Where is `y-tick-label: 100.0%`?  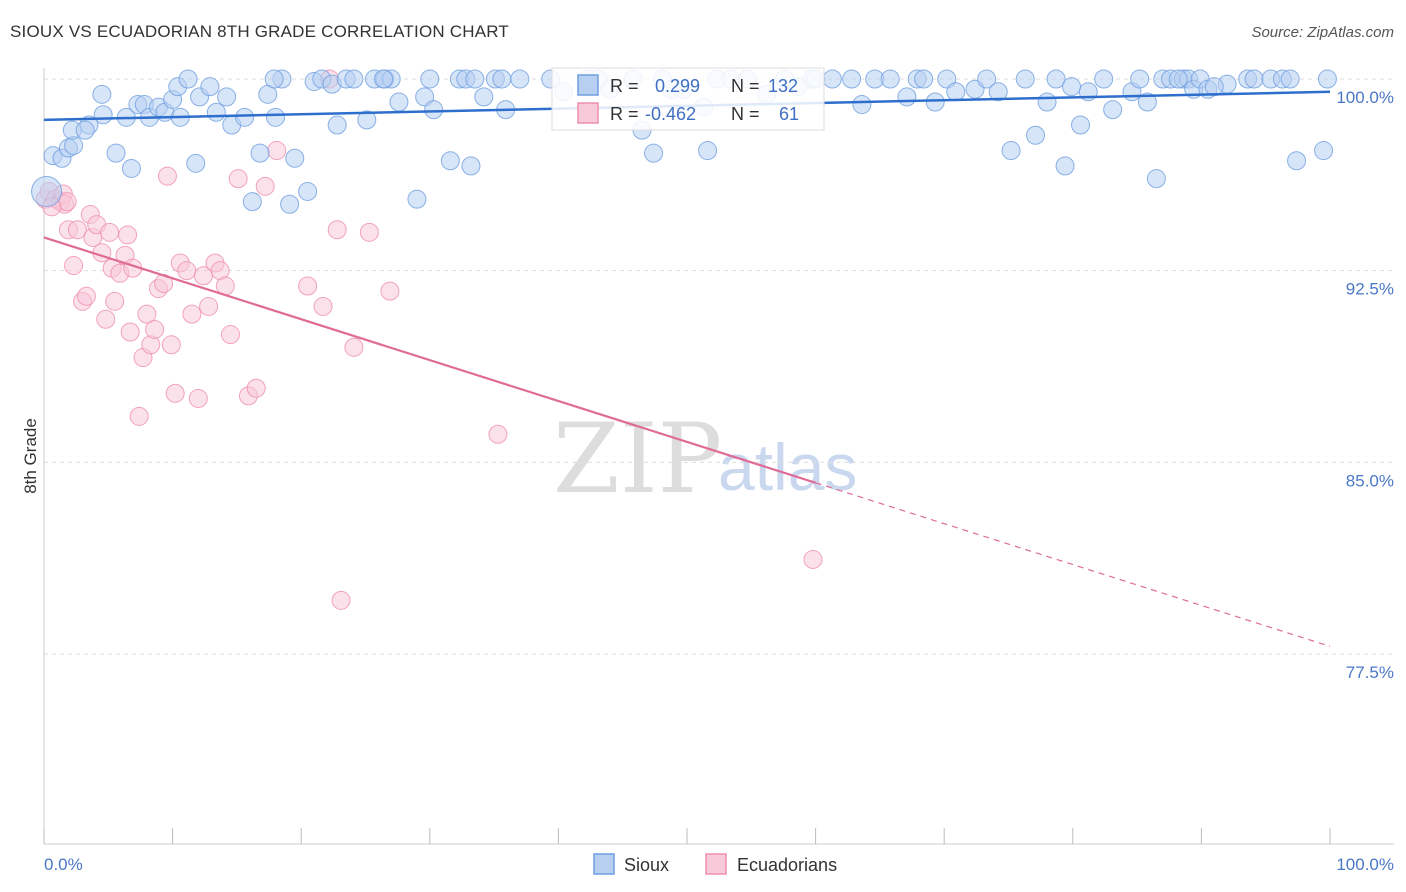
y-tick-label: 100.0% is located at coordinates (1365, 97).